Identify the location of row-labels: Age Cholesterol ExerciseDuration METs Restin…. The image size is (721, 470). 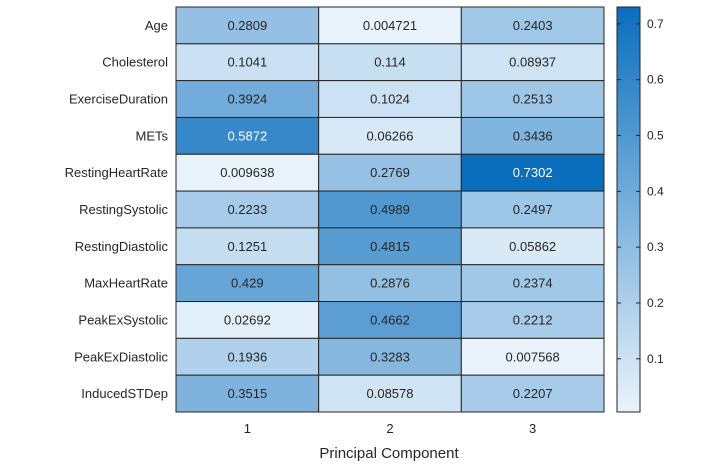
(117, 209).